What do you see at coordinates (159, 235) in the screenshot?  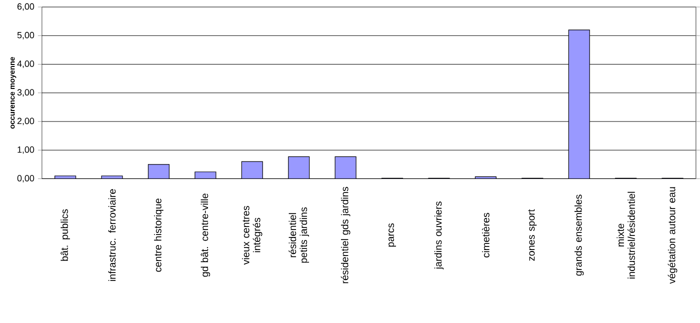 I see `x-tick-label: centre historique` at bounding box center [159, 235].